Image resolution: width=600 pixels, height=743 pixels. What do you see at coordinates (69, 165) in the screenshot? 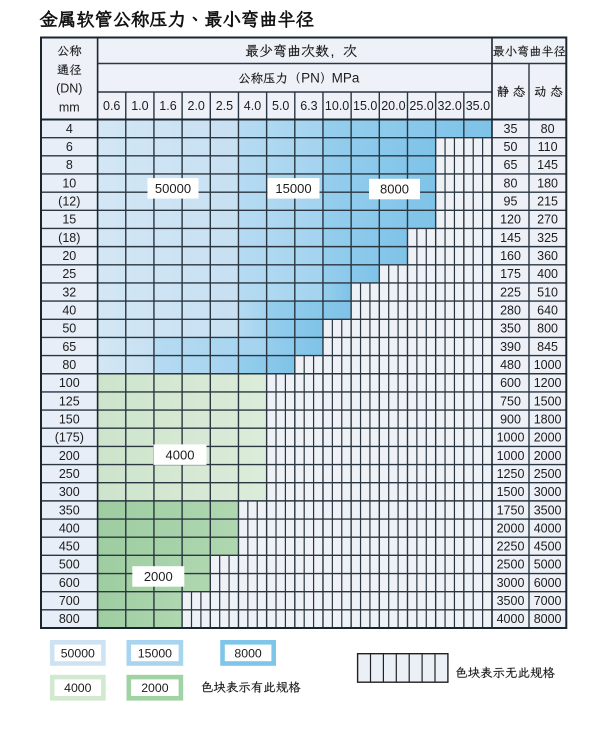
I see `svg-text: 8` at bounding box center [69, 165].